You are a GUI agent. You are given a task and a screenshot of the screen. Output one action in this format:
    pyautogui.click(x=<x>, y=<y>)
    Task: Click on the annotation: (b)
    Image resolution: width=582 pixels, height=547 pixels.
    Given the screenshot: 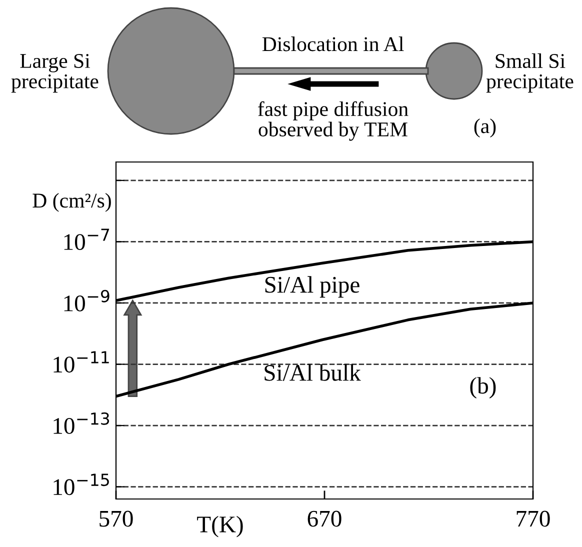 What is the action you would take?
    pyautogui.click(x=483, y=387)
    